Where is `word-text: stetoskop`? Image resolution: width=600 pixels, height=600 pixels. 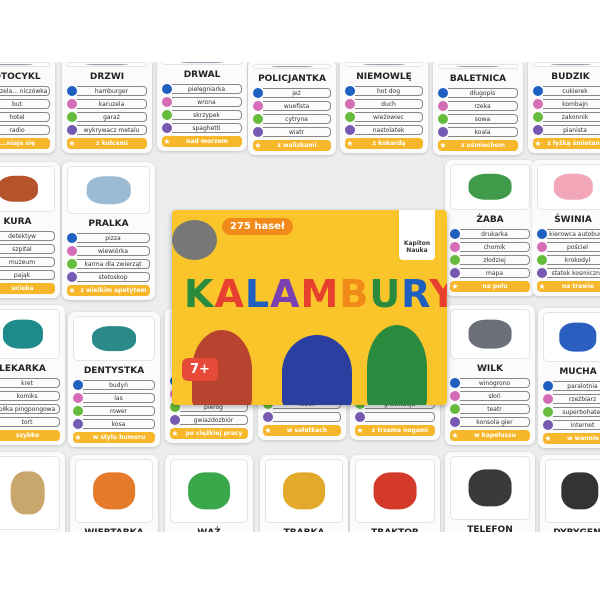
word-text: stetoskop is located at coordinates (113, 276).